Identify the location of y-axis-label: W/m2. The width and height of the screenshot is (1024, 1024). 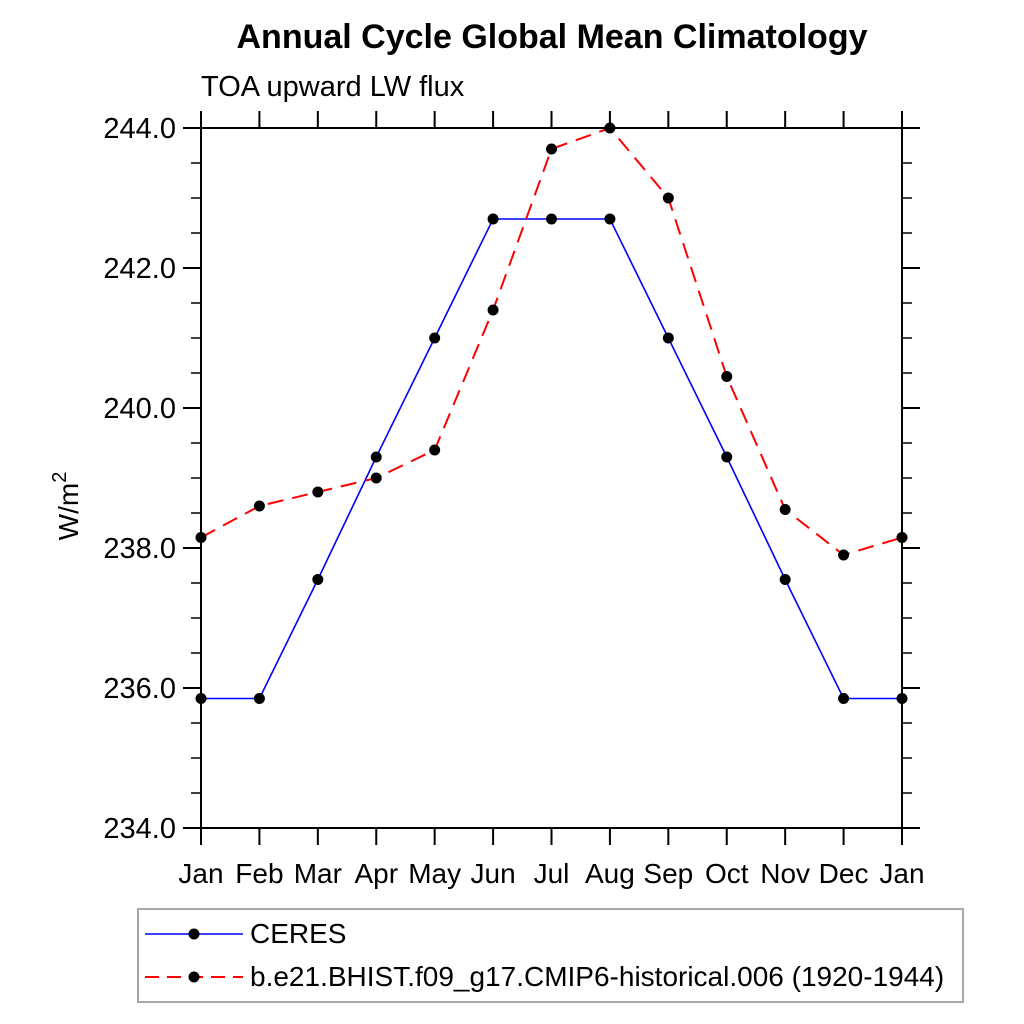
(66, 506).